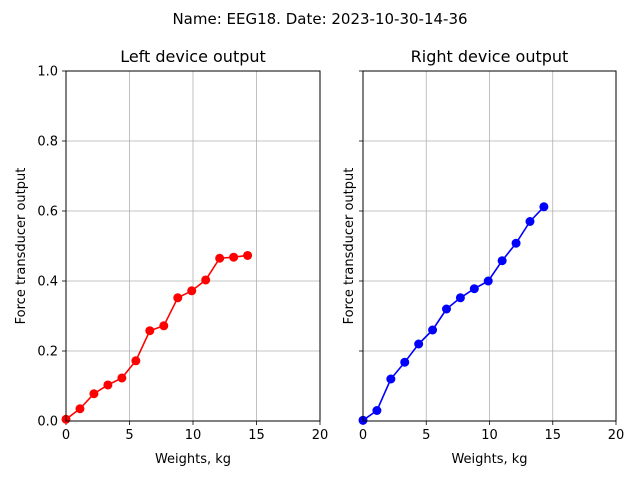 The image size is (640, 480). I want to click on left-xtick-label: 10, so click(193, 435).